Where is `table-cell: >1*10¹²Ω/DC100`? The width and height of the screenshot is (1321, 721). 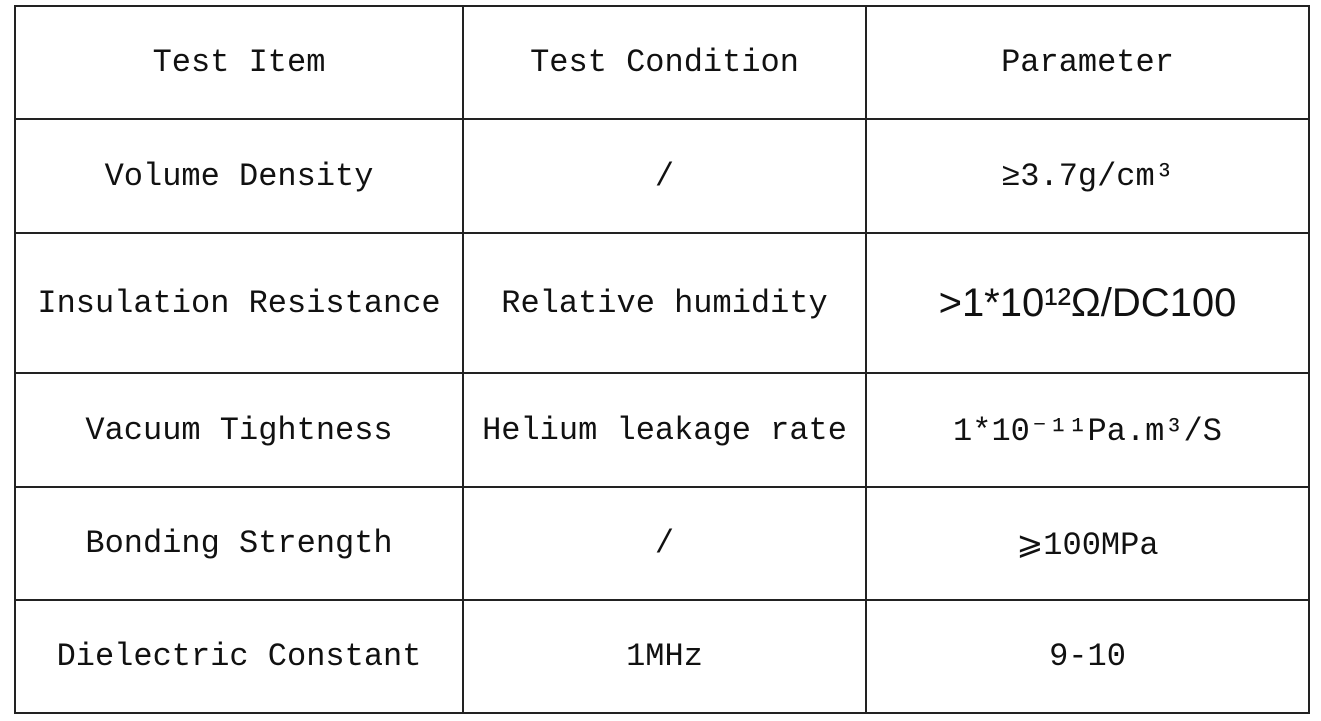 table-cell: >1*10¹²Ω/DC100 is located at coordinates (1087, 303).